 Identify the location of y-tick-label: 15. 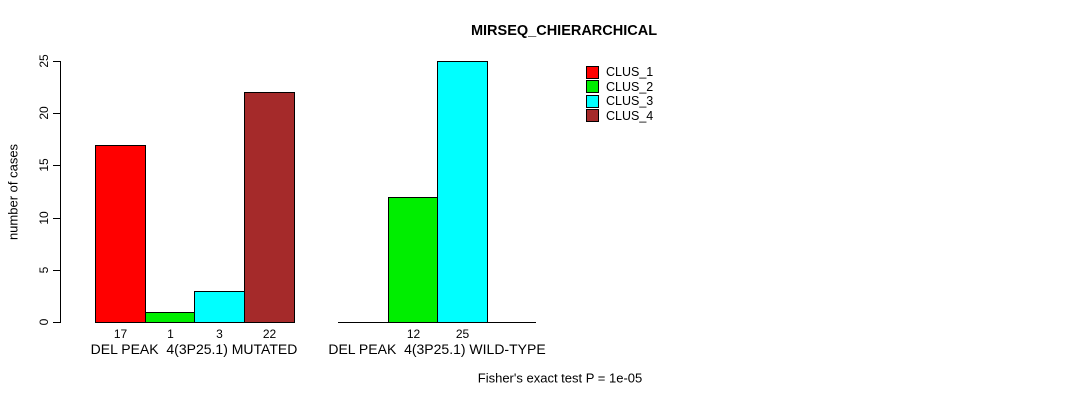
(44, 165).